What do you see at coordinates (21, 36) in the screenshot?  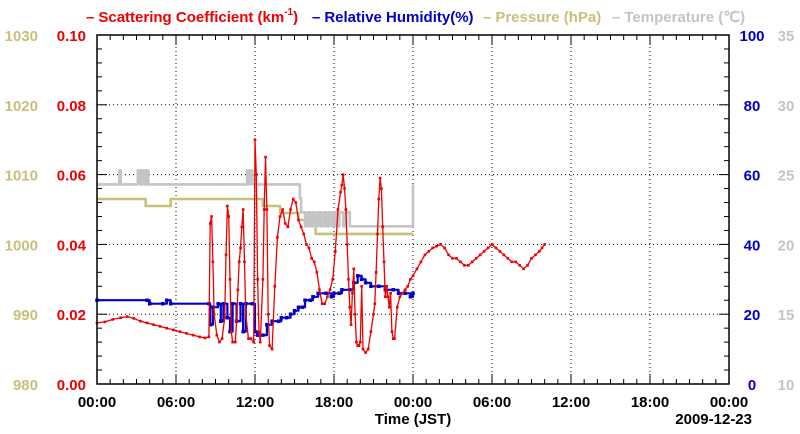 I see `pressure-tick-label: 1030` at bounding box center [21, 36].